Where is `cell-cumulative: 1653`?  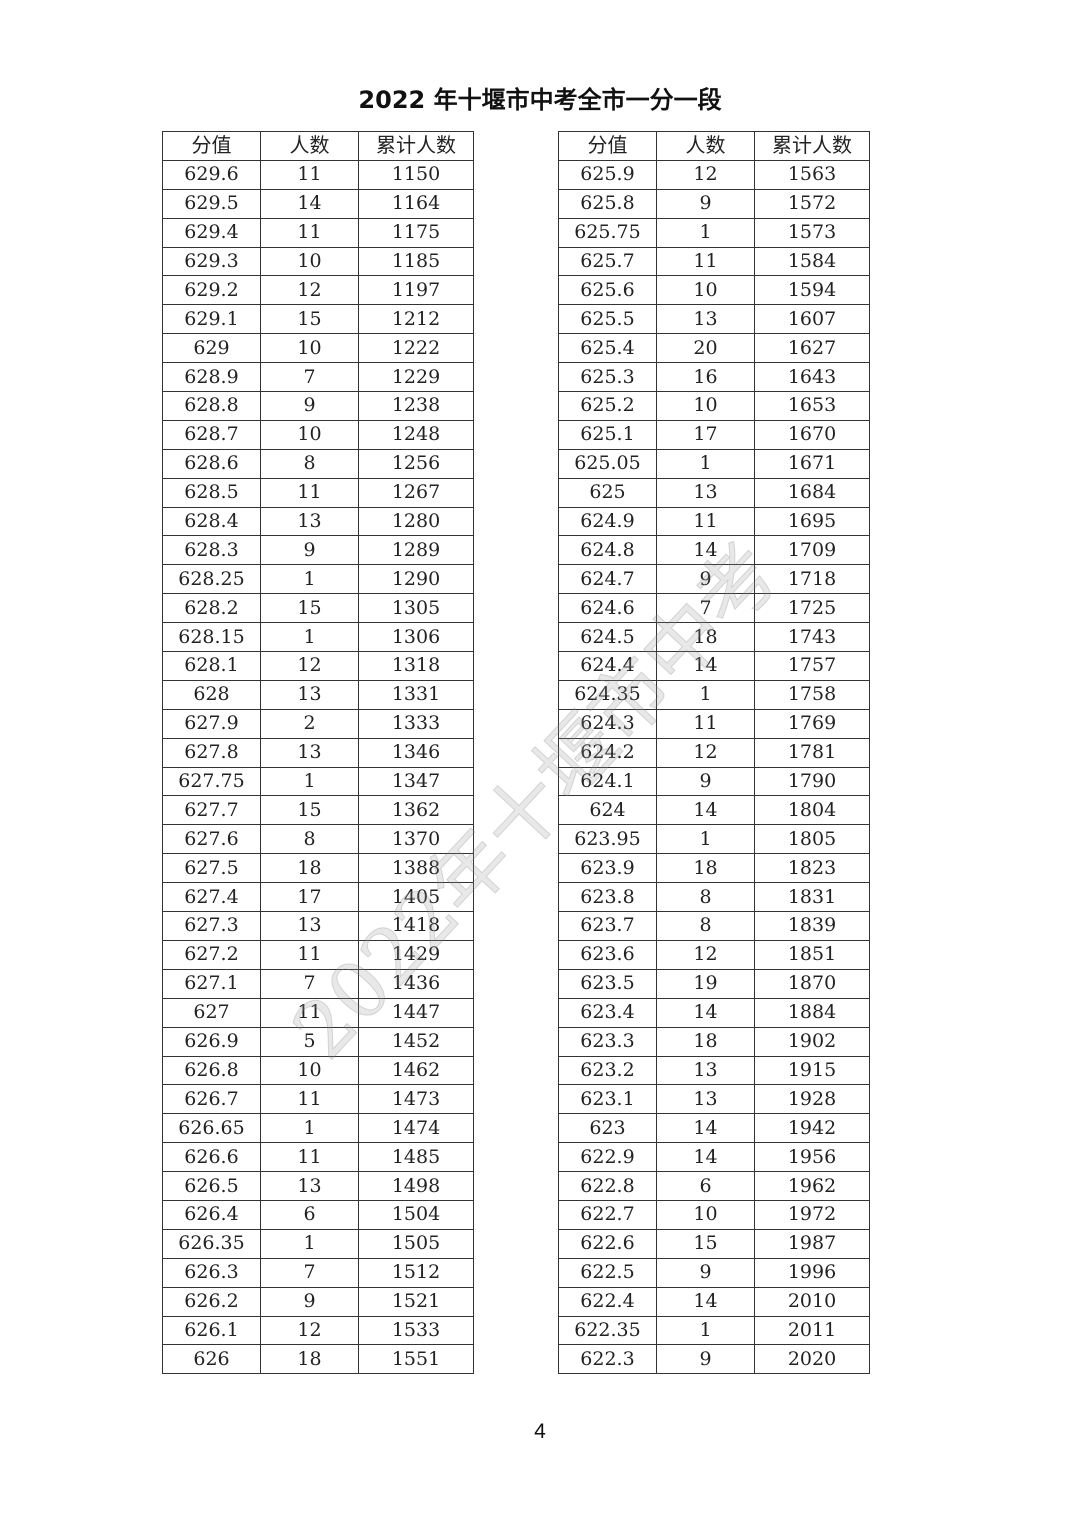 cell-cumulative: 1653 is located at coordinates (812, 406).